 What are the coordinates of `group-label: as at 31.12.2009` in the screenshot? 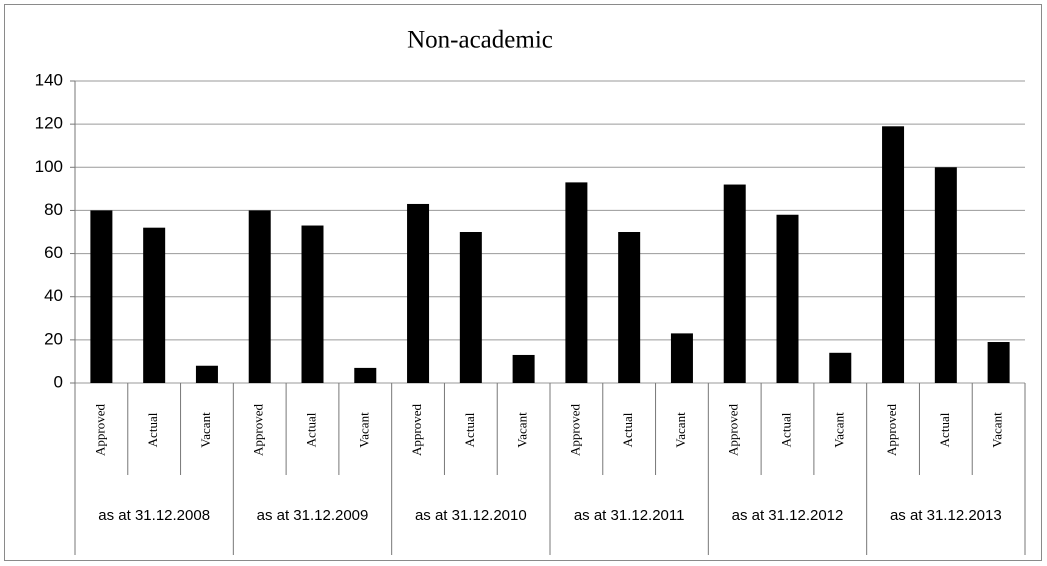 It's located at (313, 515).